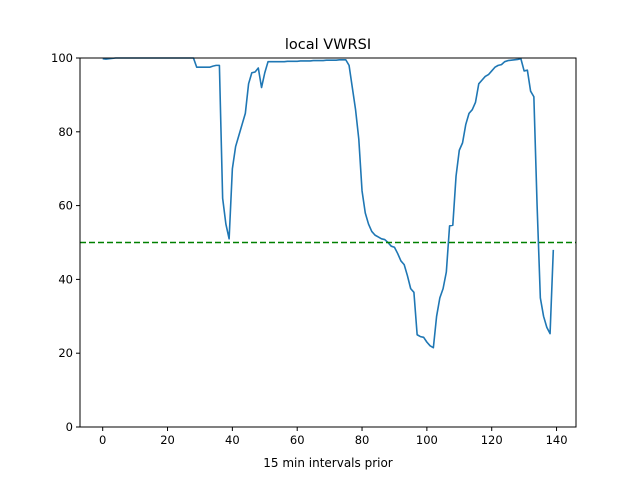 The width and height of the screenshot is (640, 484). I want to click on x-tick-label: 80, so click(362, 440).